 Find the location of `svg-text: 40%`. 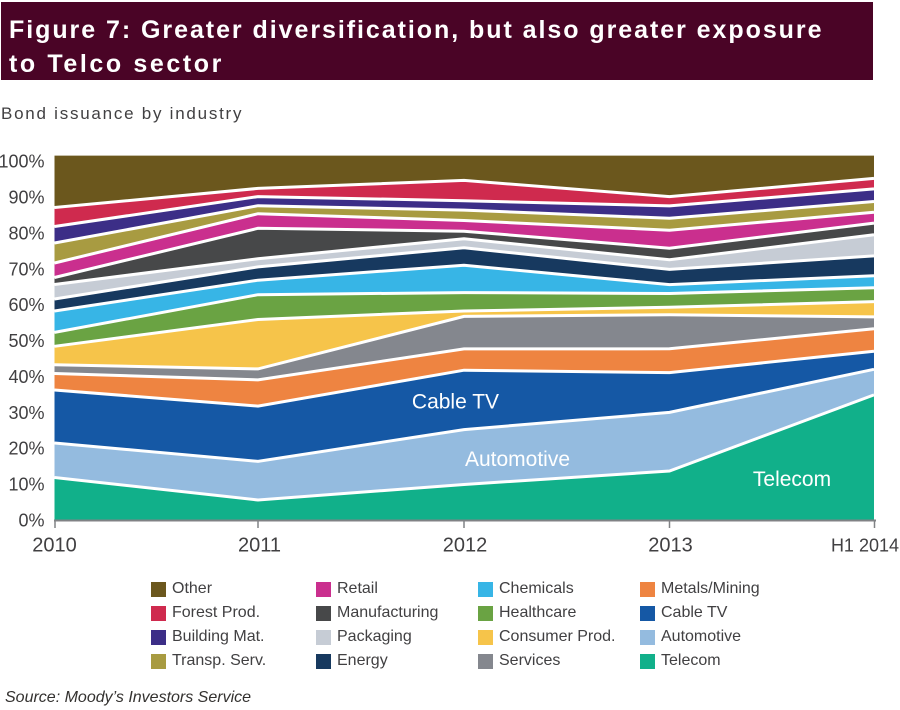

svg-text: 40% is located at coordinates (26, 377).